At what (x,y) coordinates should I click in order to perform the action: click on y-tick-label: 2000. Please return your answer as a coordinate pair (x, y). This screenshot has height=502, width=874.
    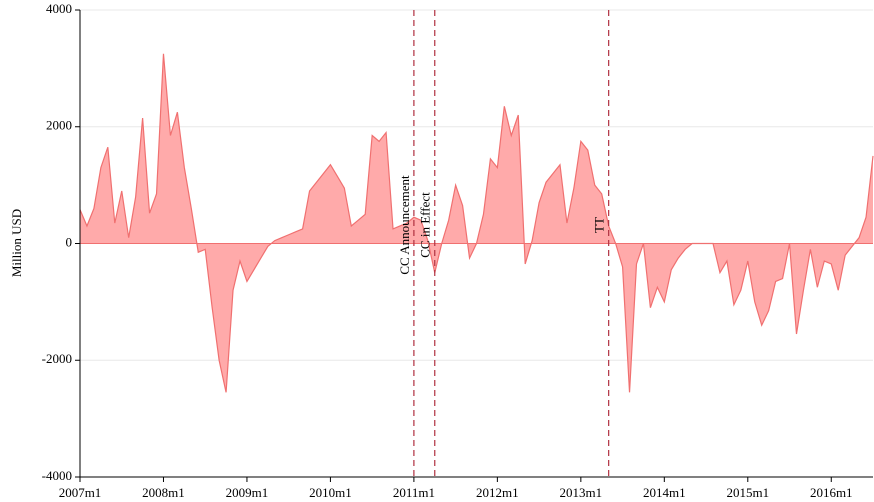
    Looking at the image, I should click on (59, 125).